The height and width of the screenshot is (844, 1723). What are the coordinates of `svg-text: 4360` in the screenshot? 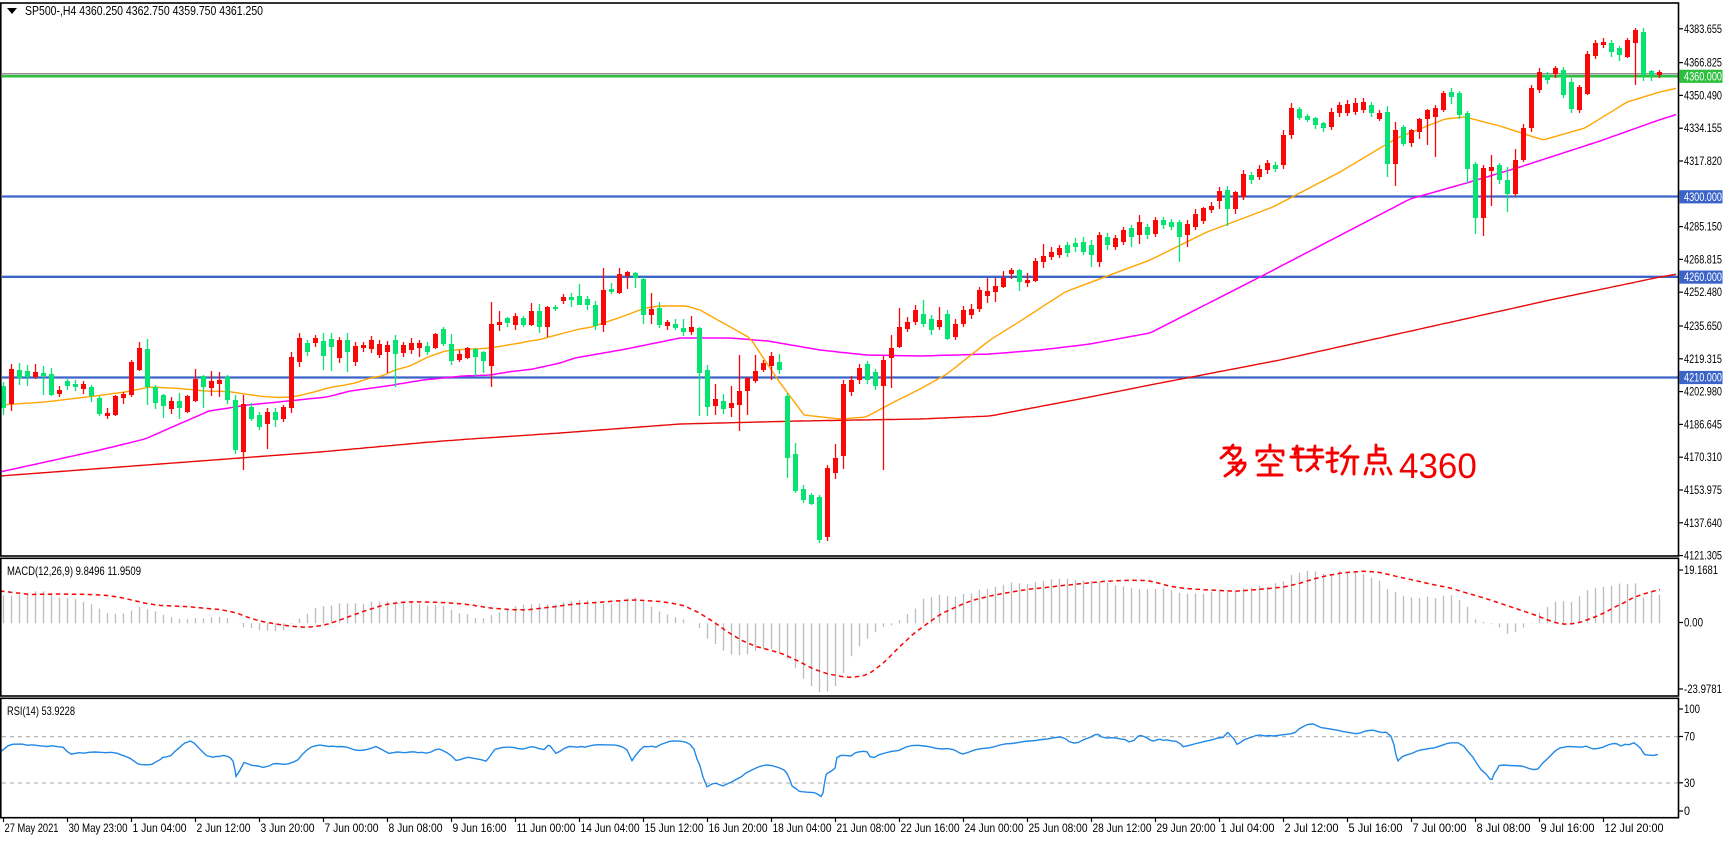 It's located at (1438, 466).